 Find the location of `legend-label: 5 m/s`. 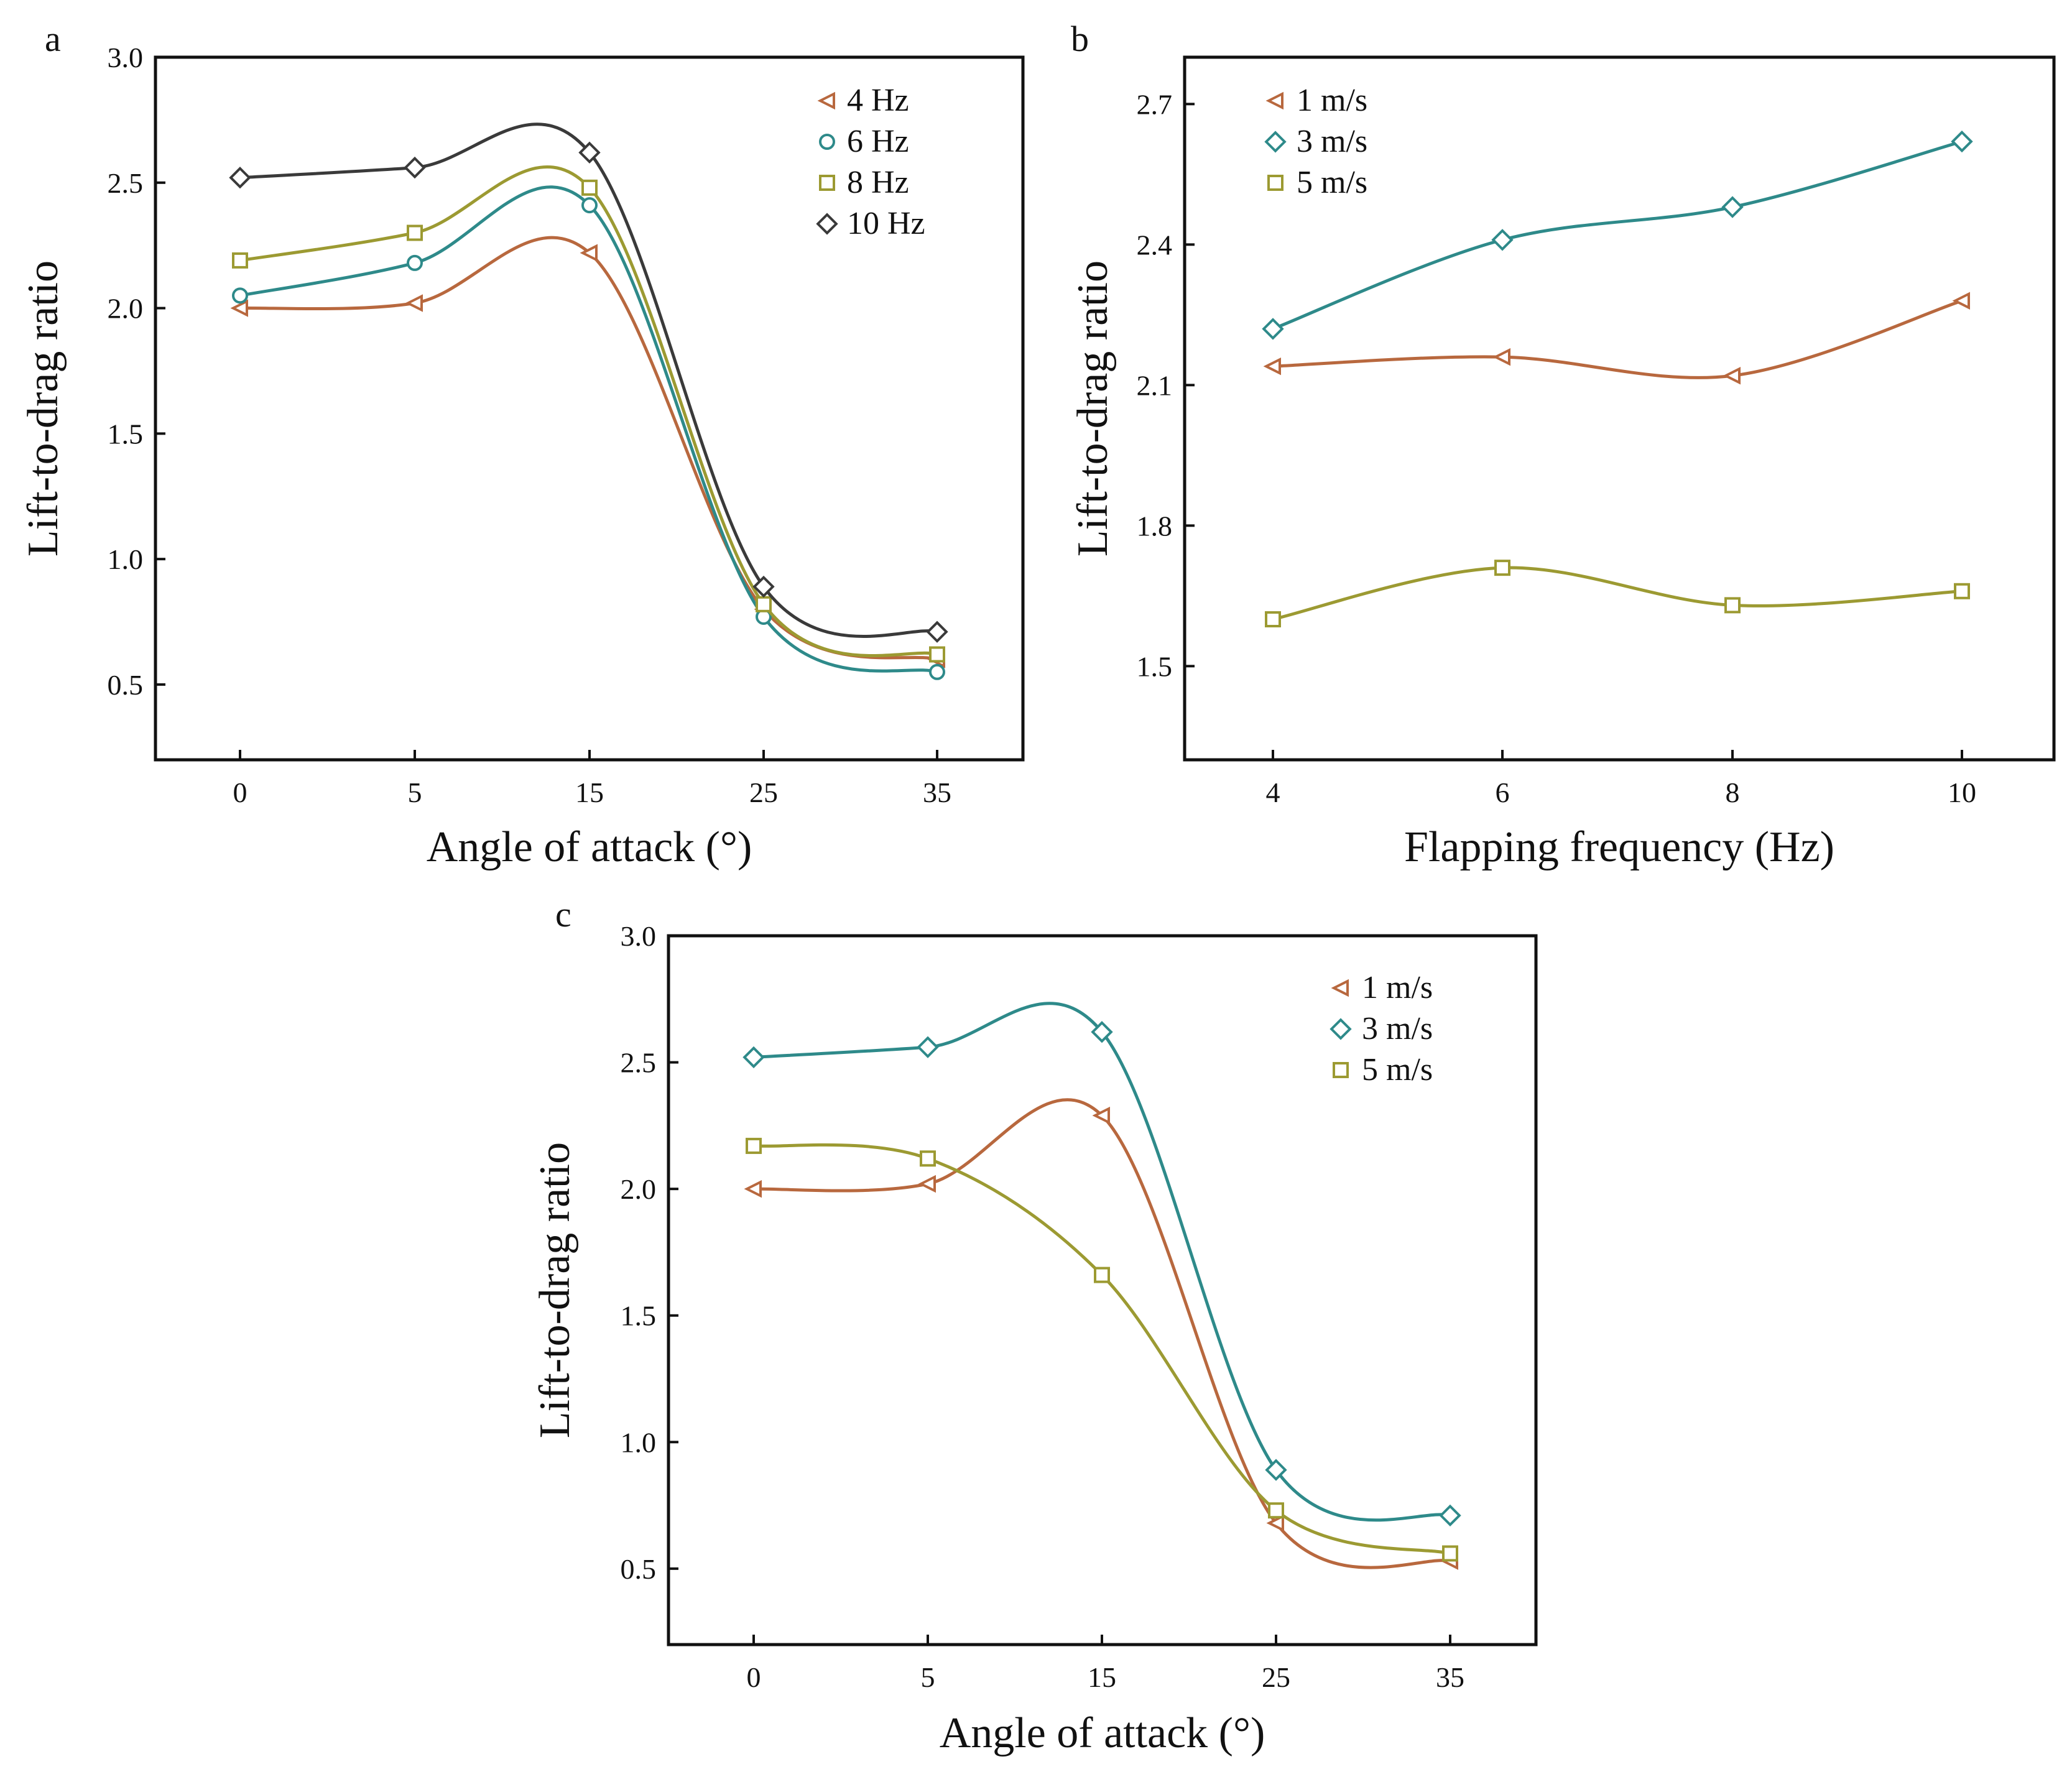

legend-label: 5 m/s is located at coordinates (1332, 182).